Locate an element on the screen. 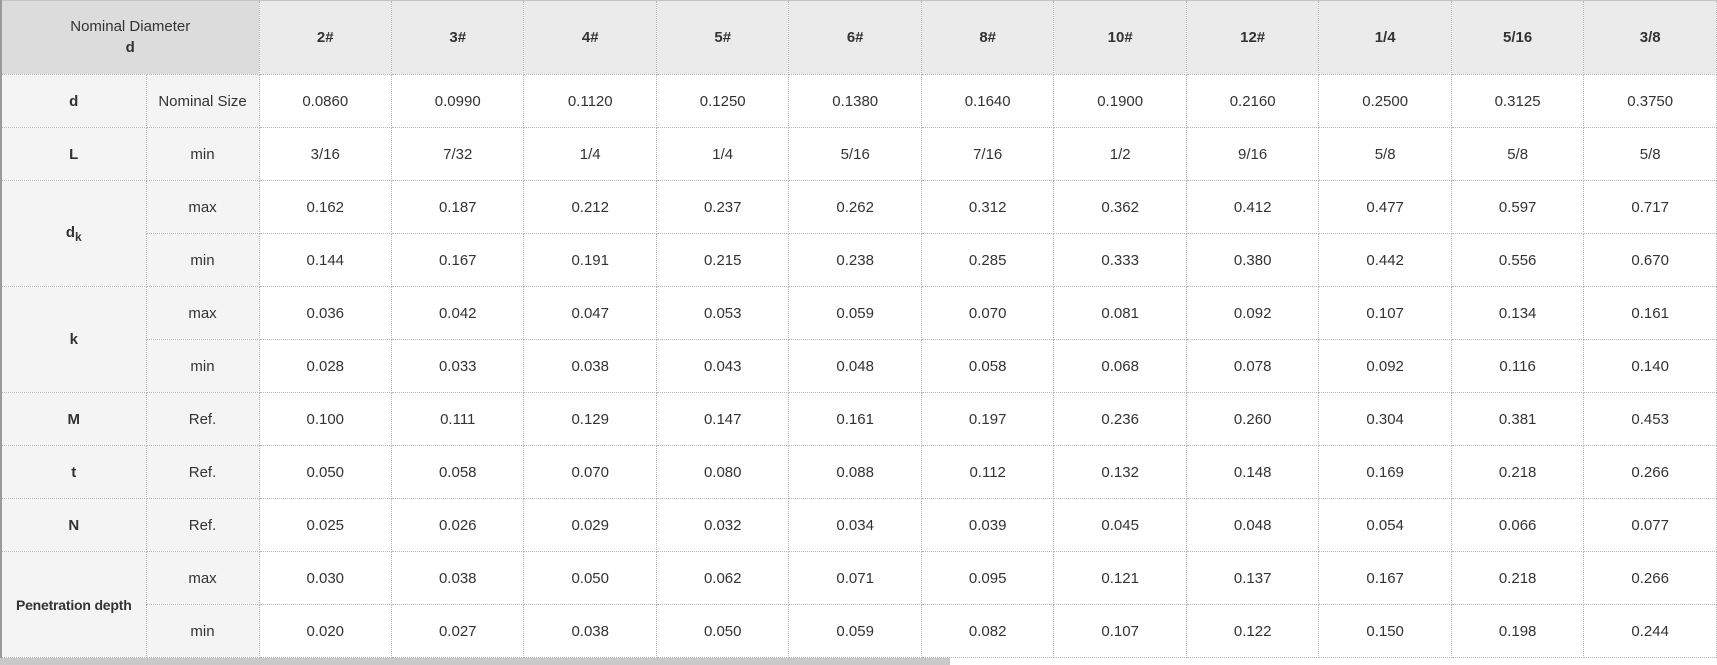  table-cell: 0.412 is located at coordinates (1252, 207).